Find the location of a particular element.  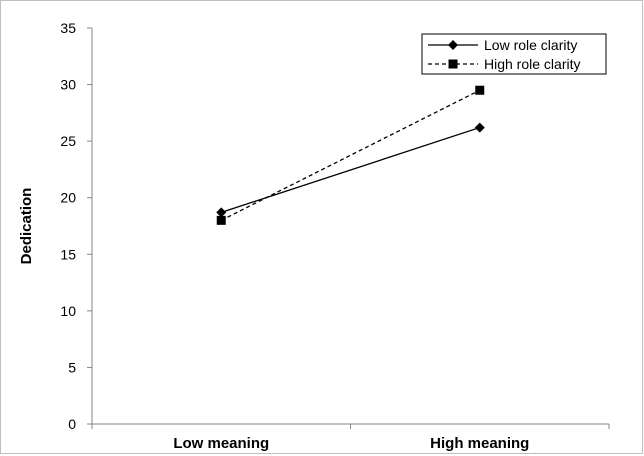

x-category-label: High meaning is located at coordinates (479, 443).